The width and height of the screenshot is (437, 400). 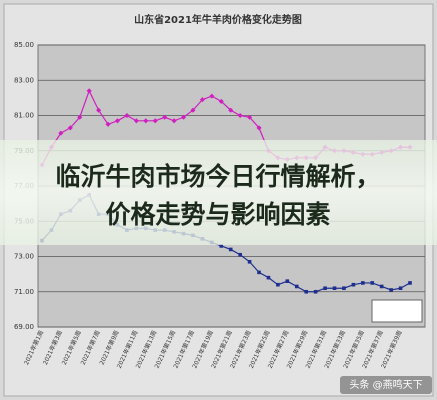 I want to click on y-tick-label: 85.00, so click(x=24, y=45).